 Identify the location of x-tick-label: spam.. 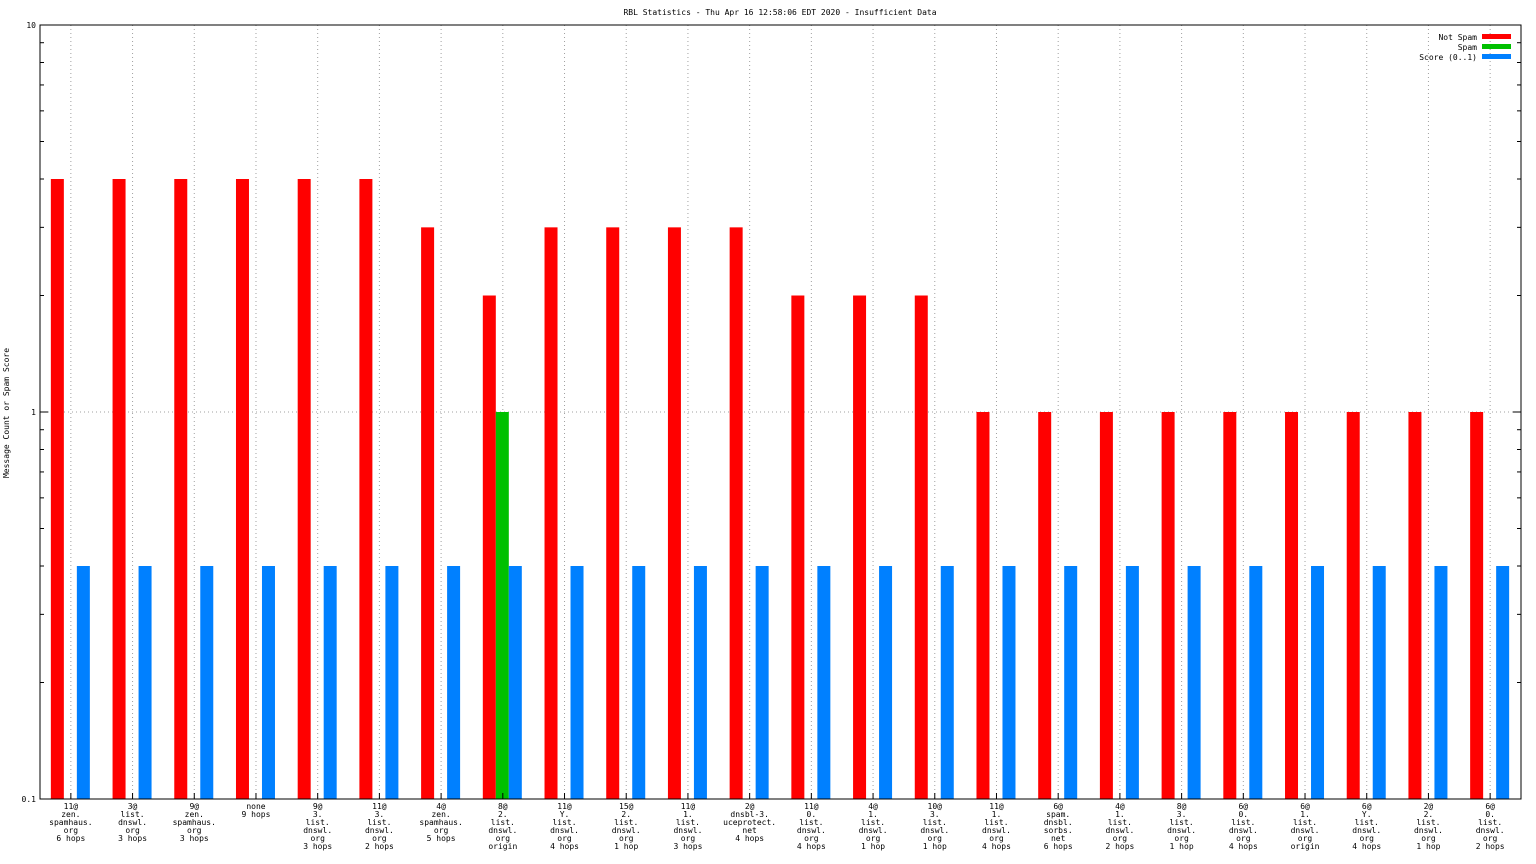
(1058, 814).